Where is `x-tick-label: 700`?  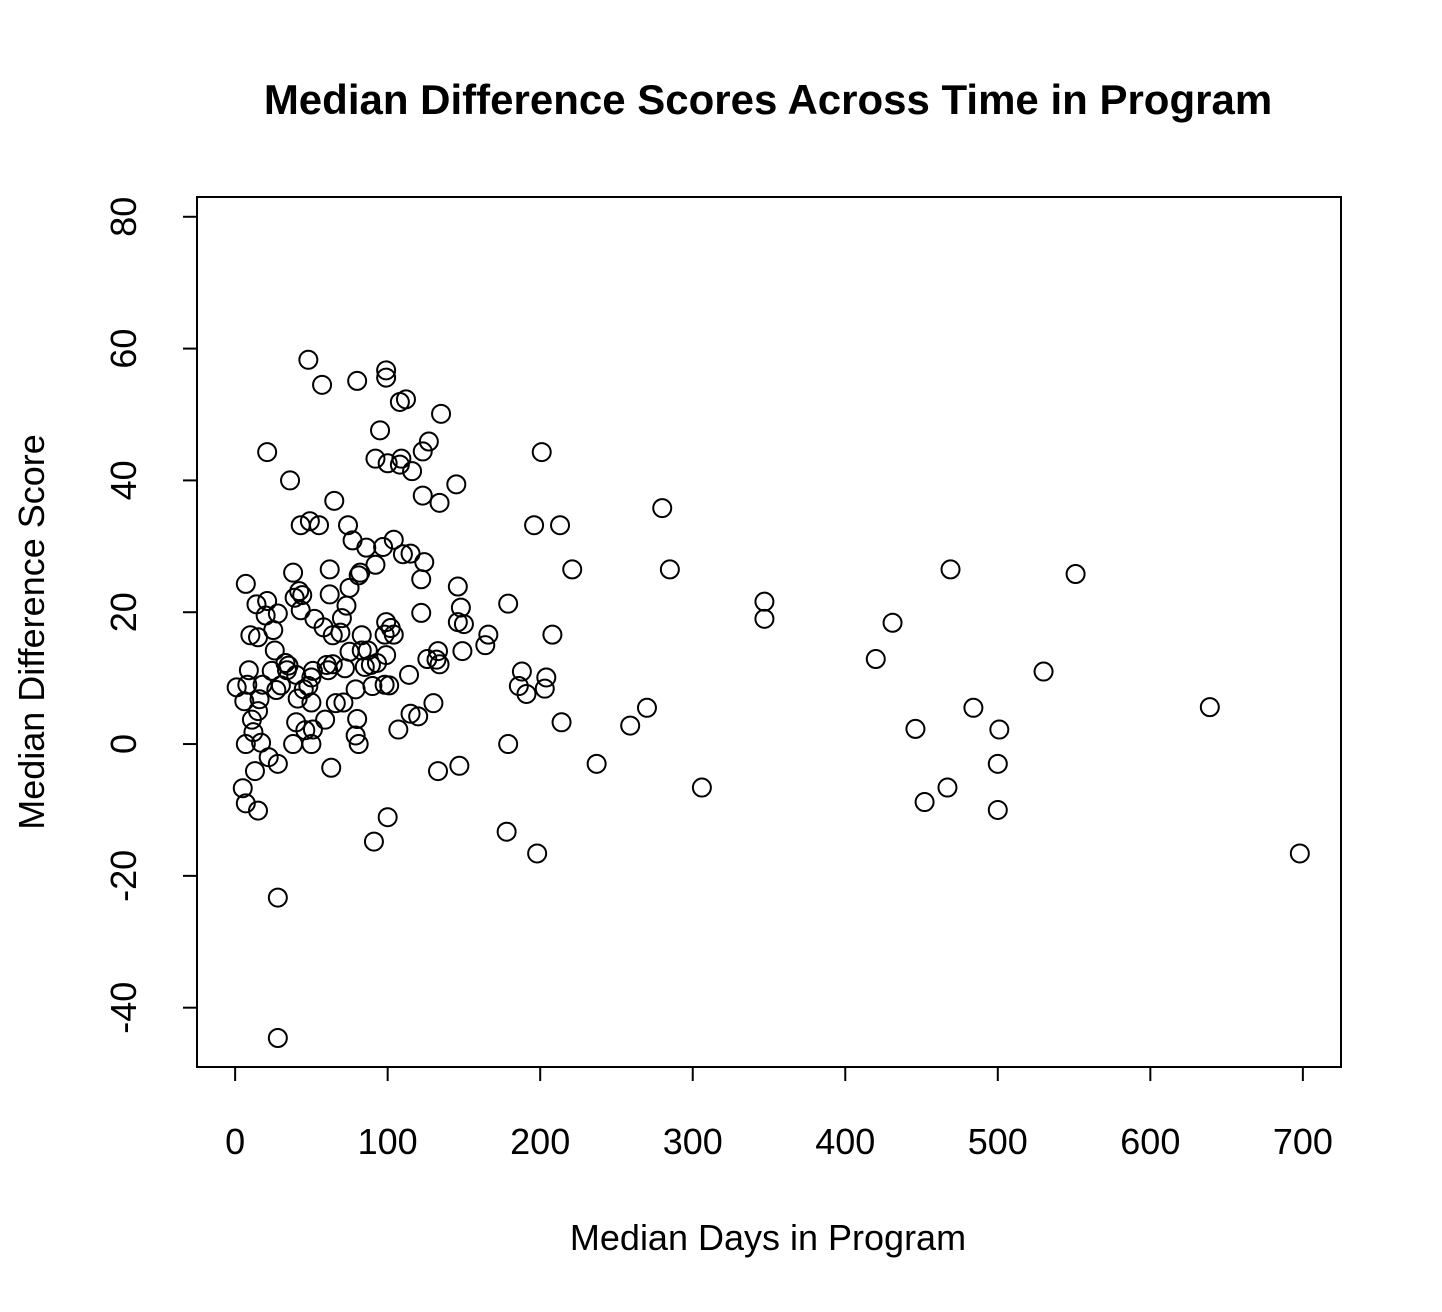 x-tick-label: 700 is located at coordinates (1303, 1141).